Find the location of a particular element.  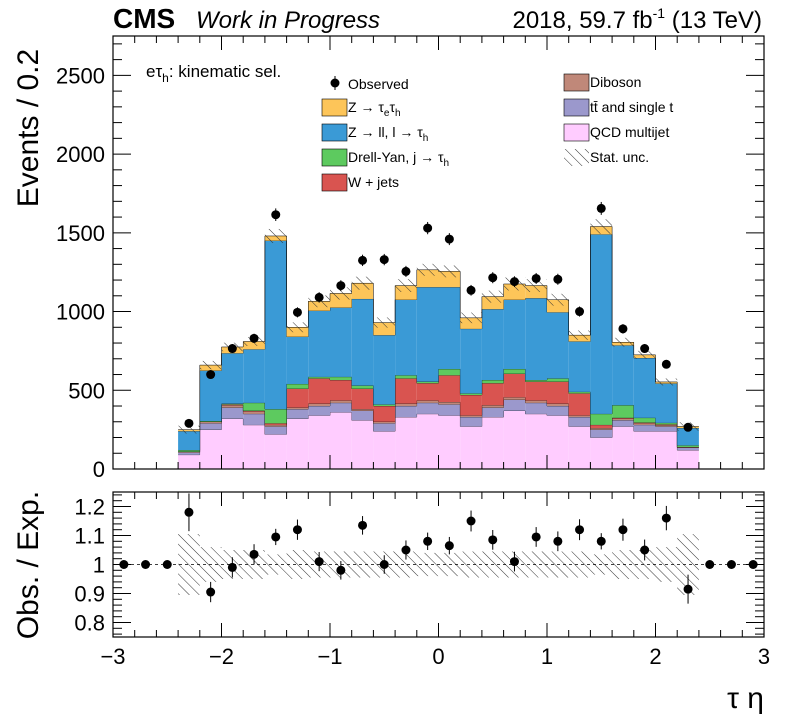

legend-stat-unc: Stat. unc. is located at coordinates (606, 157).